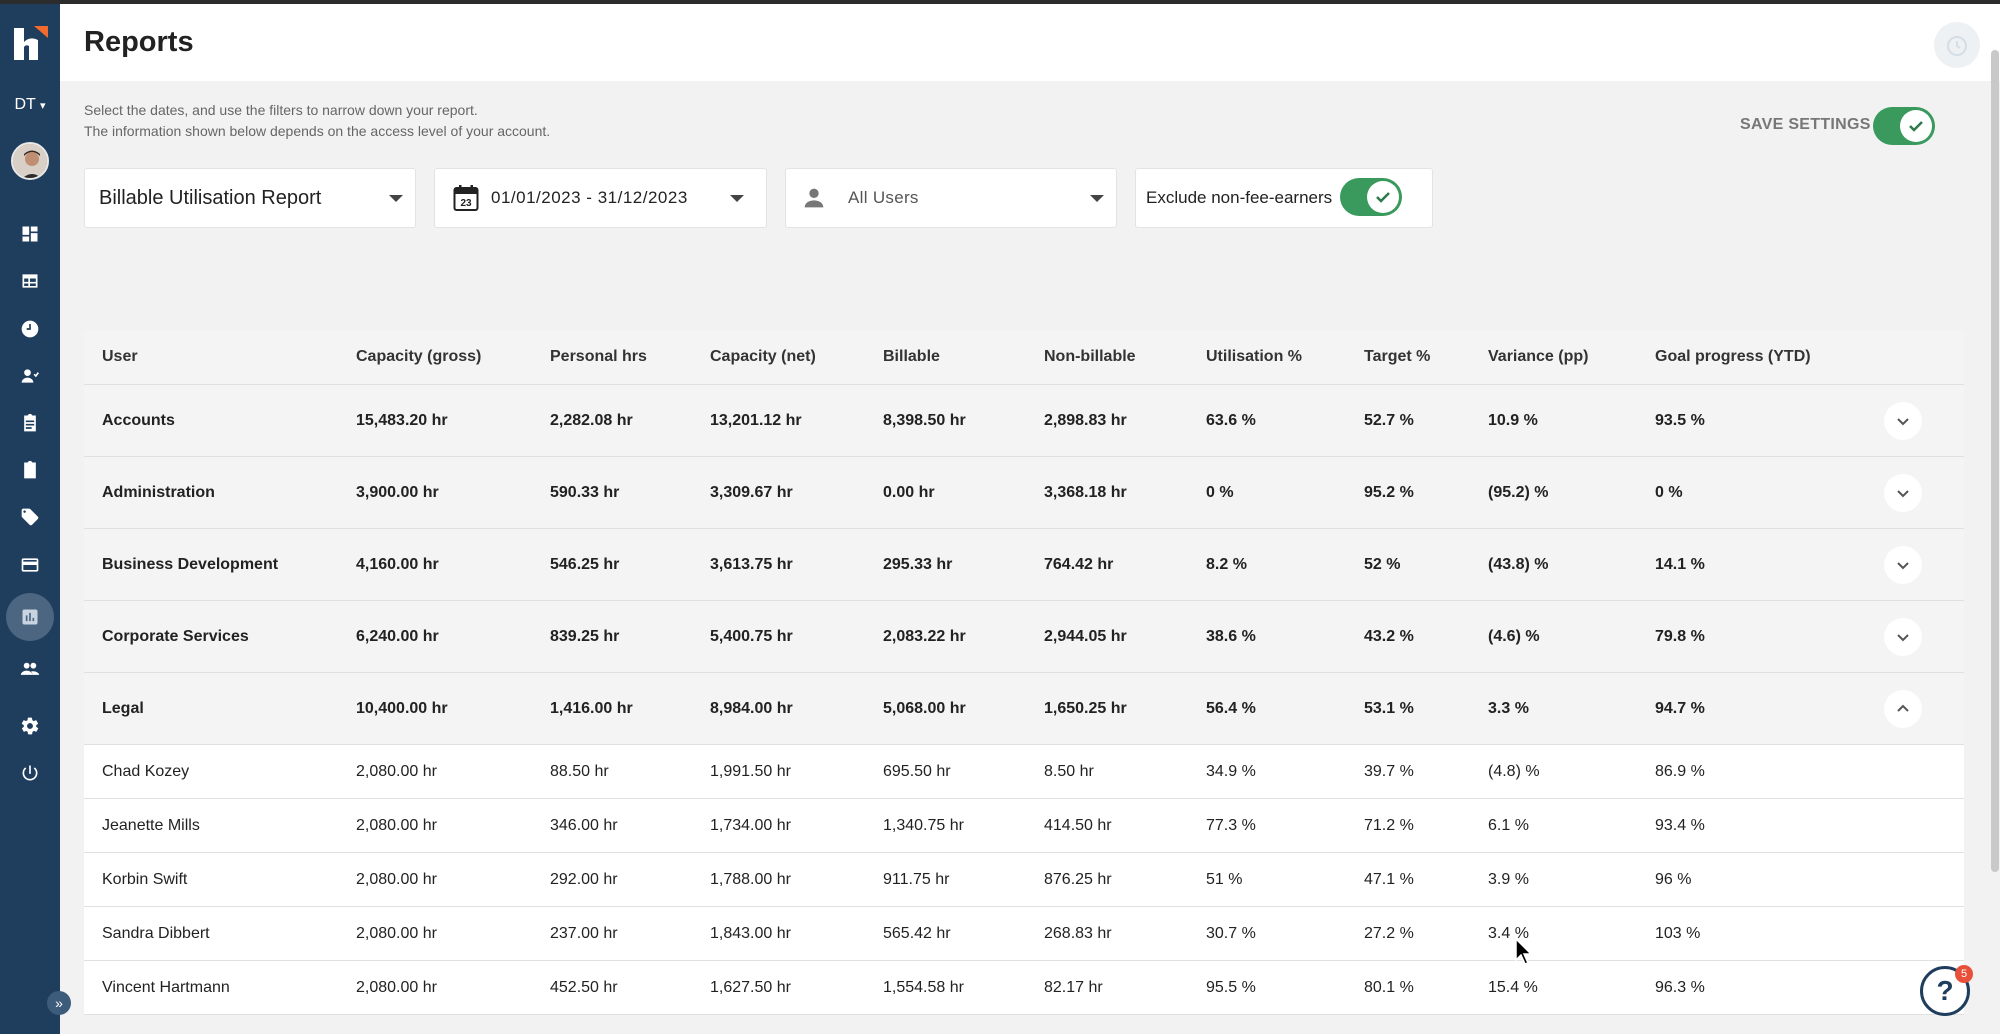  What do you see at coordinates (1389, 492) in the screenshot?
I see `table-cell: 95.2 %` at bounding box center [1389, 492].